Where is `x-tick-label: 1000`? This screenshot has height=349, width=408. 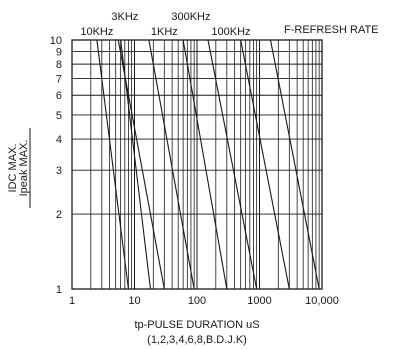 x-tick-label: 1000 is located at coordinates (259, 301).